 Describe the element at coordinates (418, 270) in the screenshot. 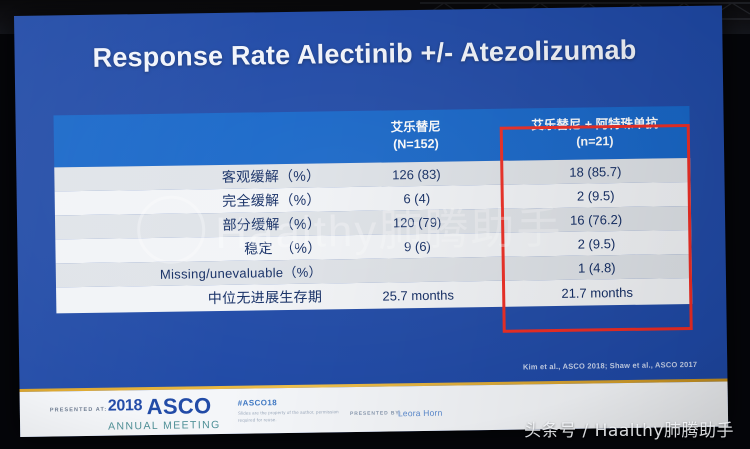

I see `row-value-alectinib` at that location.